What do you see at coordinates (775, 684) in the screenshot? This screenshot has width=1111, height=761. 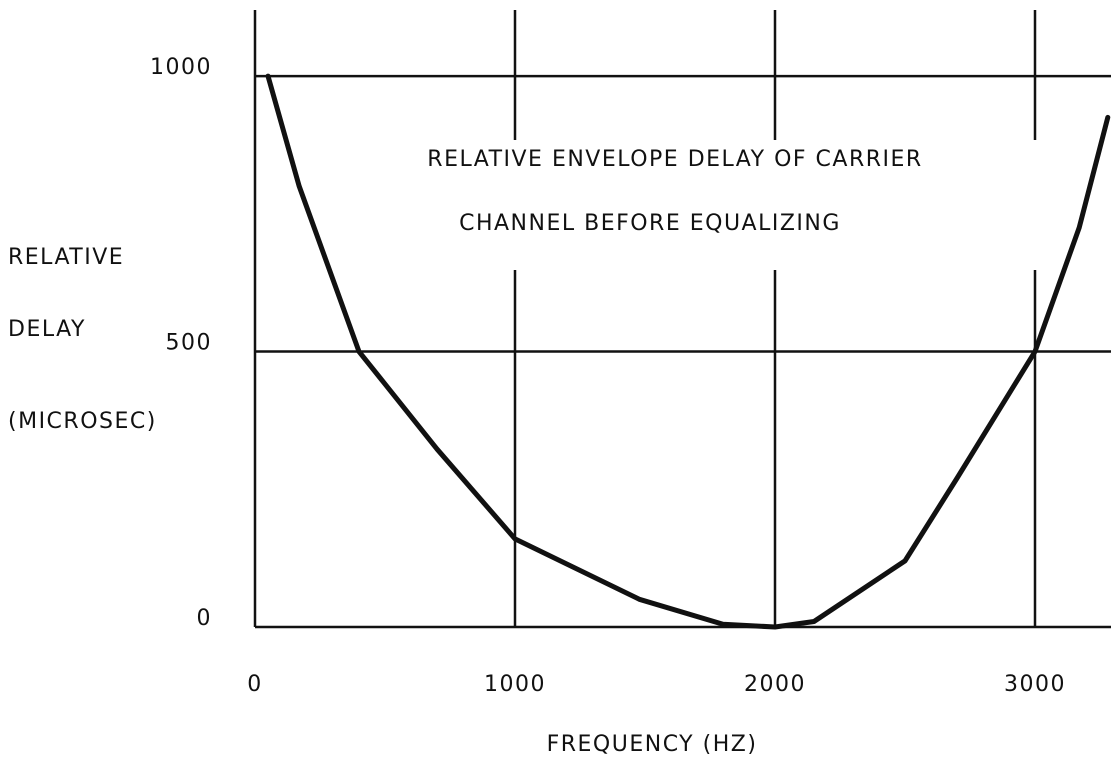 I see `x-tick-label: 2000` at bounding box center [775, 684].